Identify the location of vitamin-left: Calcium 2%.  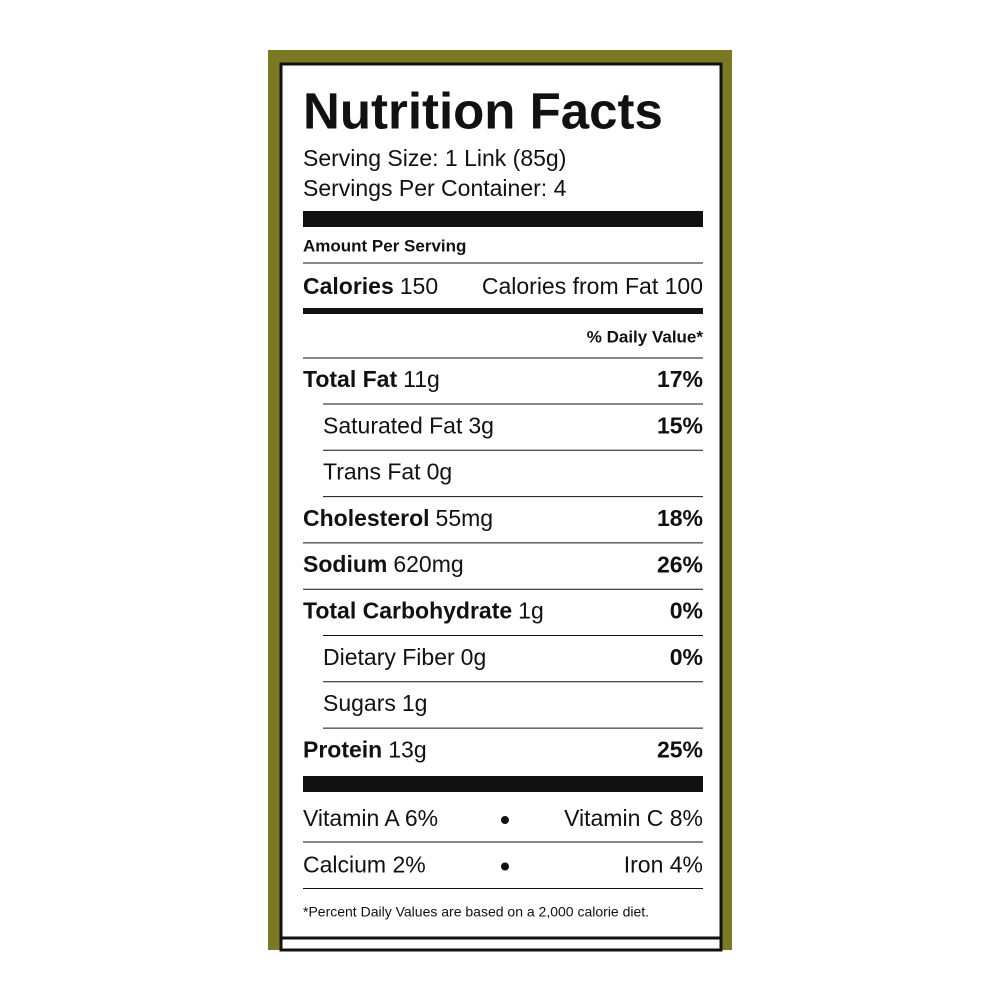
(364, 865).